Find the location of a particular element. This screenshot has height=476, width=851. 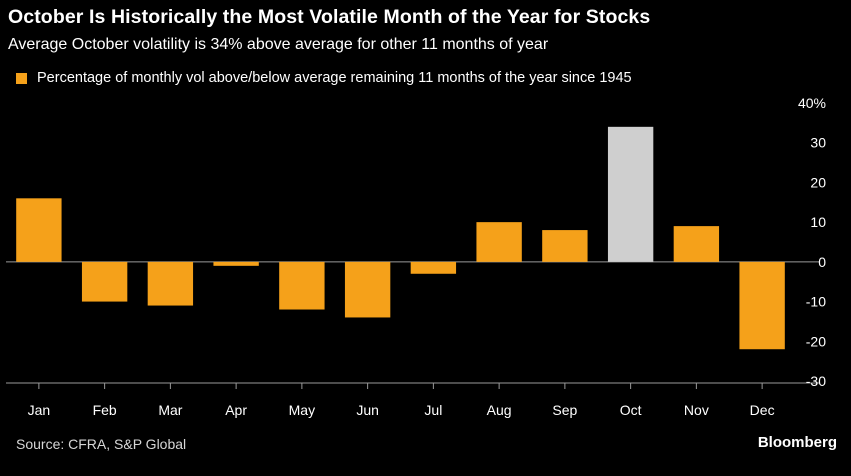

bar-jan is located at coordinates (39, 230).